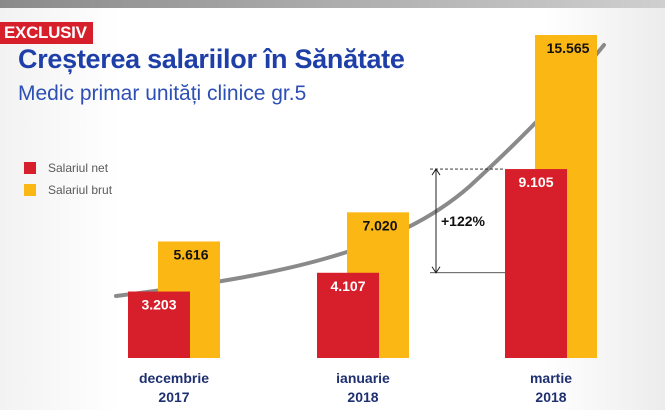 The height and width of the screenshot is (410, 665). What do you see at coordinates (550, 397) in the screenshot?
I see `category-year-2: 2018` at bounding box center [550, 397].